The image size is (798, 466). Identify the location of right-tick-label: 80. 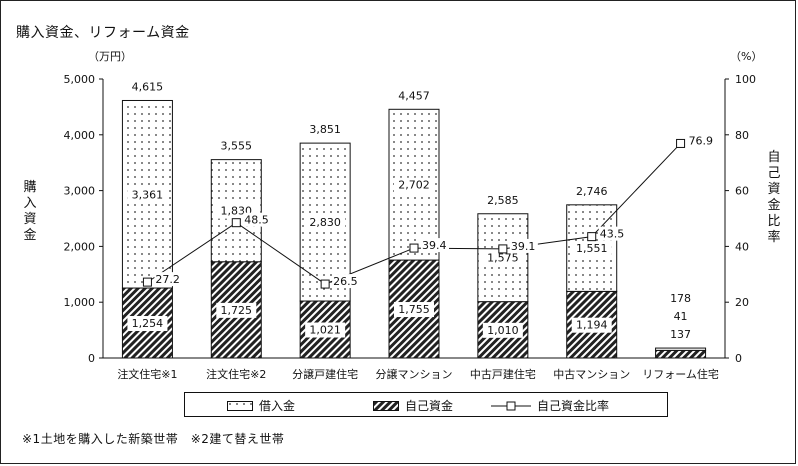
(742, 135).